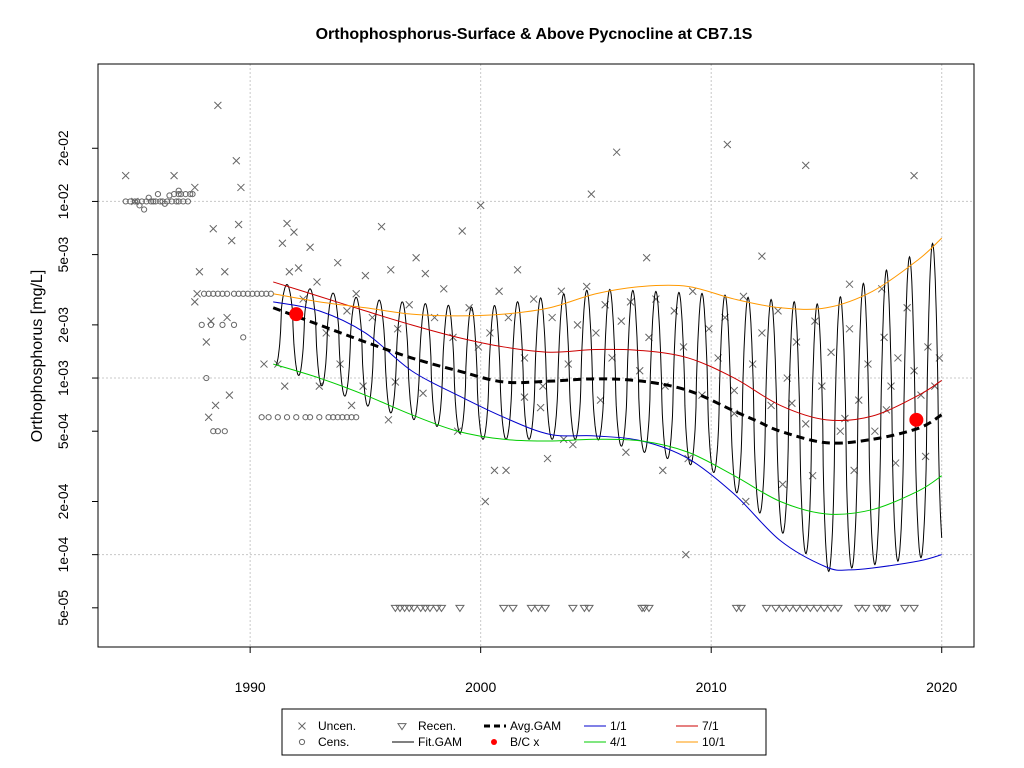 The height and width of the screenshot is (768, 1024). I want to click on legend-uncensored-icon, so click(302, 726).